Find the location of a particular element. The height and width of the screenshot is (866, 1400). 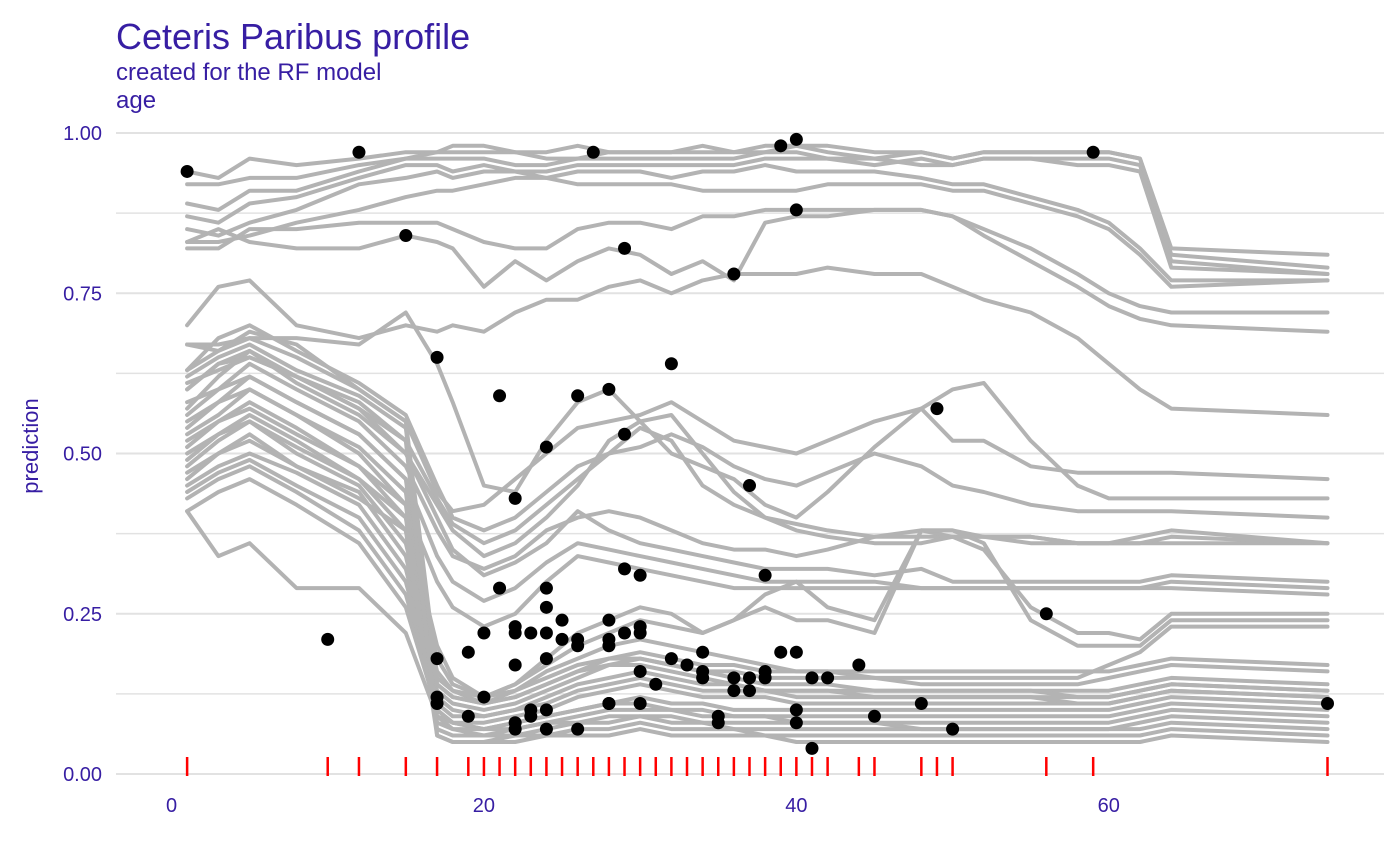

y-tick-label: 0.50 is located at coordinates (82, 455).